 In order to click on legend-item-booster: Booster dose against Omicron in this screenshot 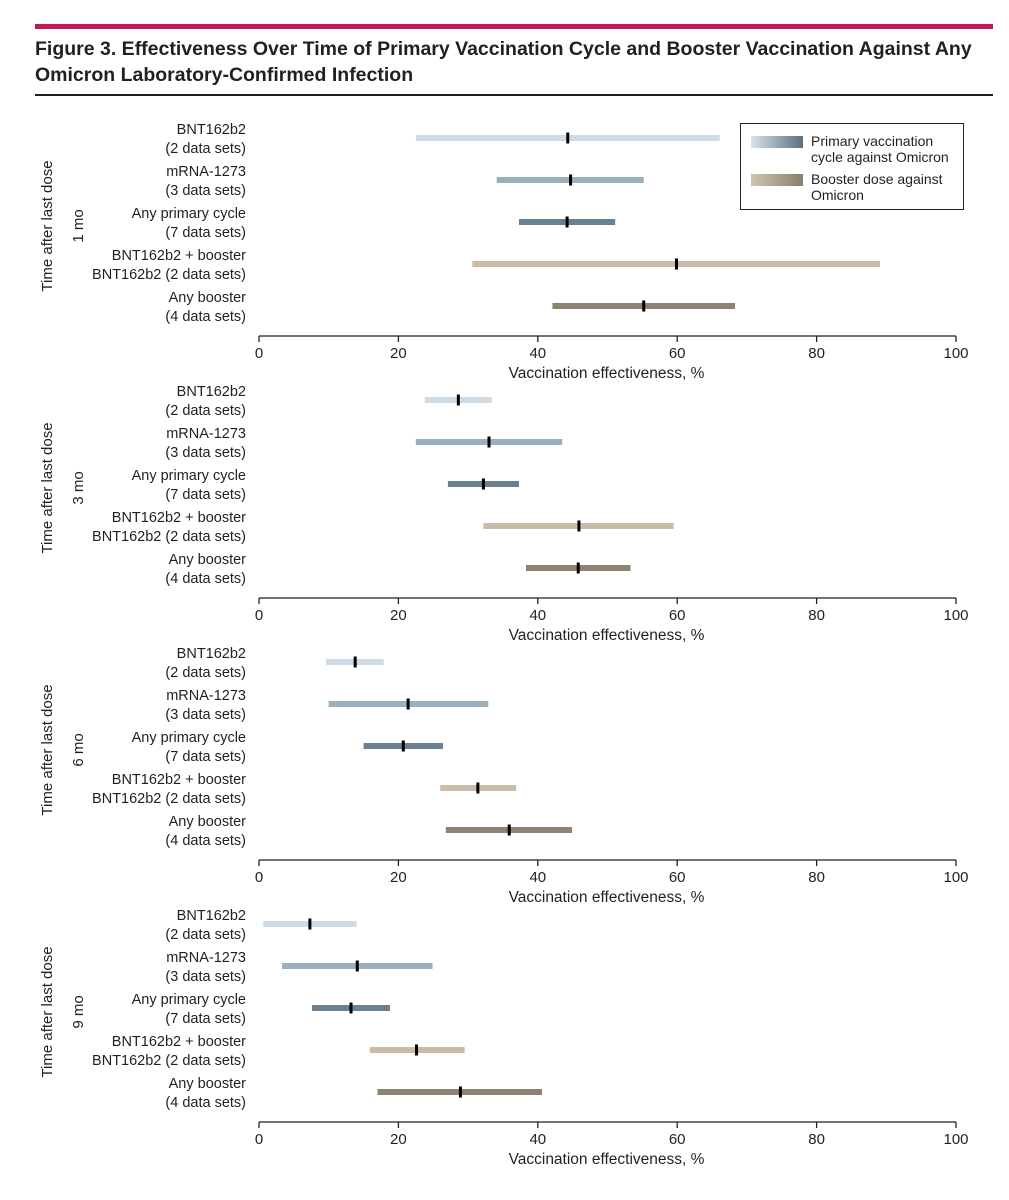, I will do `click(856, 187)`.